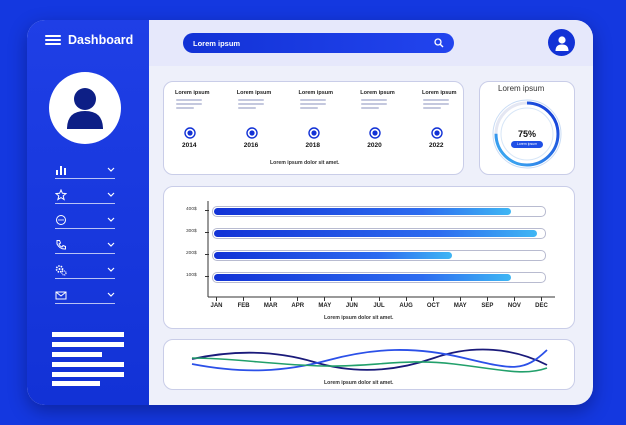  Describe the element at coordinates (270, 306) in the screenshot. I see `x-tick-label: MAR` at that location.